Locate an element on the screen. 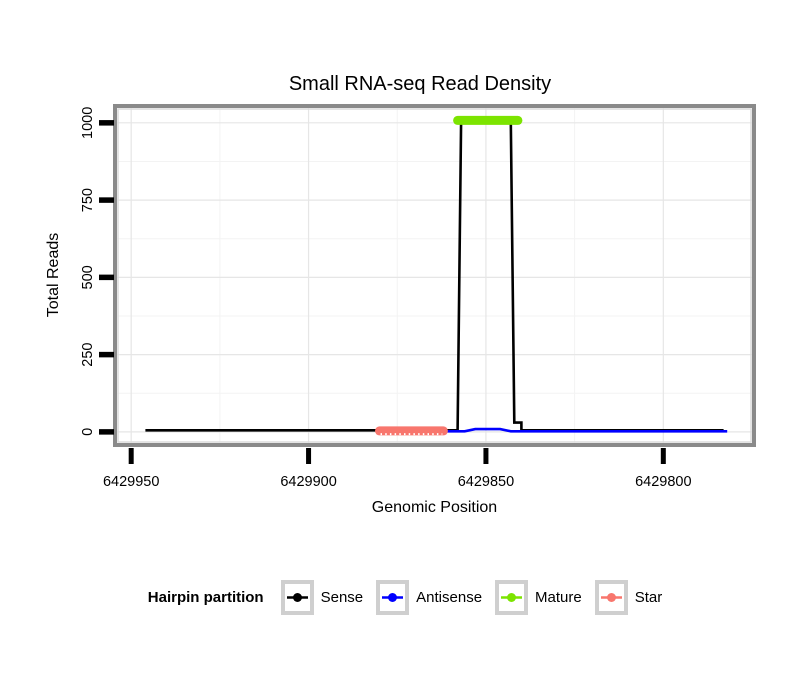  chart-title: Small RNA-seq Read Density is located at coordinates (420, 84).